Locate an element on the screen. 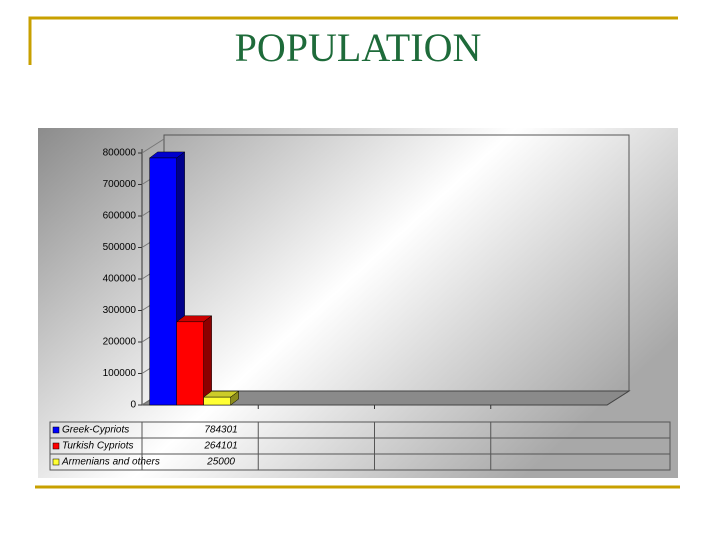 The image size is (720, 540). bar-side is located at coordinates (207, 360).